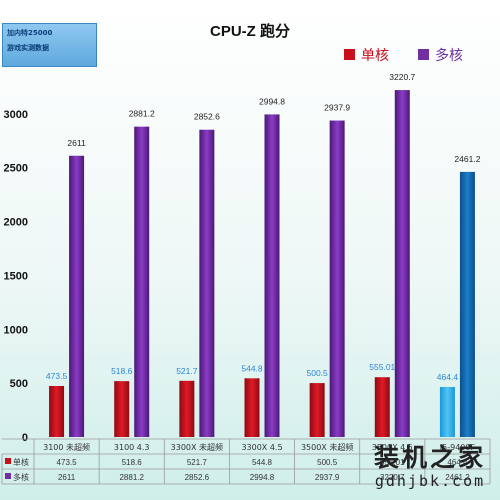  Describe the element at coordinates (250, 31) in the screenshot. I see `chart-title: CPU-Z 跑分` at that location.